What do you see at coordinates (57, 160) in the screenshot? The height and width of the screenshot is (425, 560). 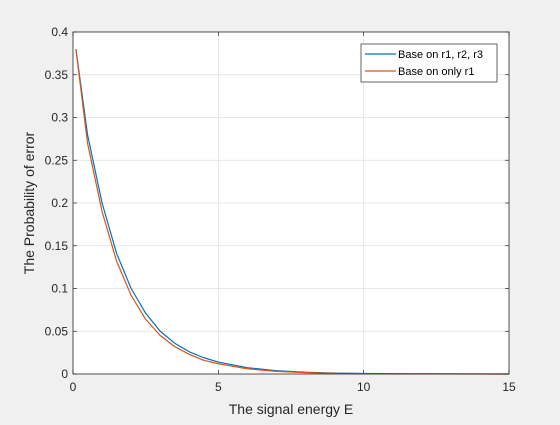 I see `y-tick-label: 0.25` at bounding box center [57, 160].